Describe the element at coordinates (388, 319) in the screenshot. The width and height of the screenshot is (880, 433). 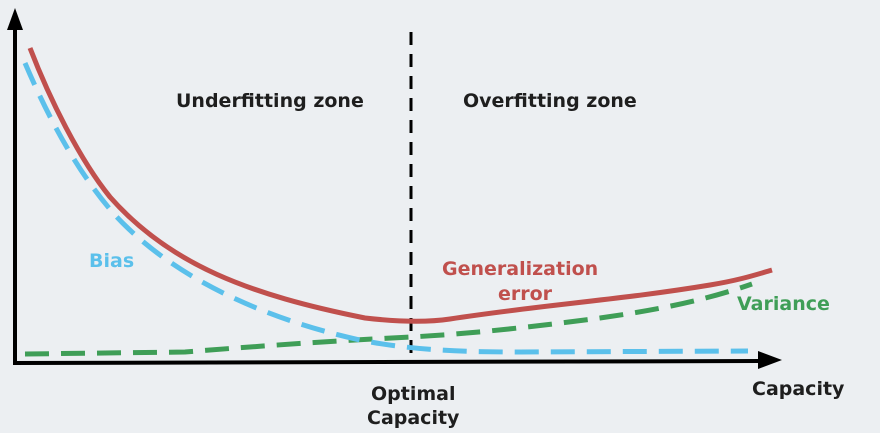
I see `variance-curve` at that location.